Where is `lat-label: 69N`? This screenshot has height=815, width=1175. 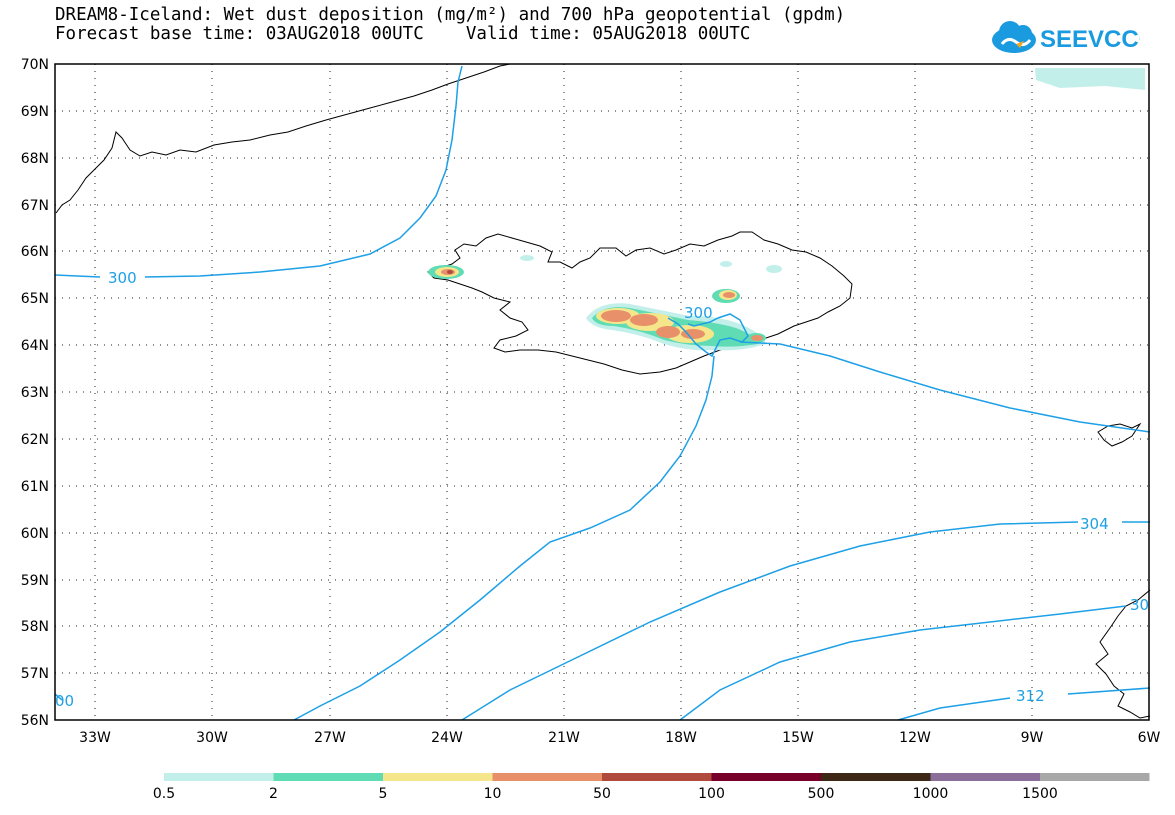 lat-label: 69N is located at coordinates (35, 112).